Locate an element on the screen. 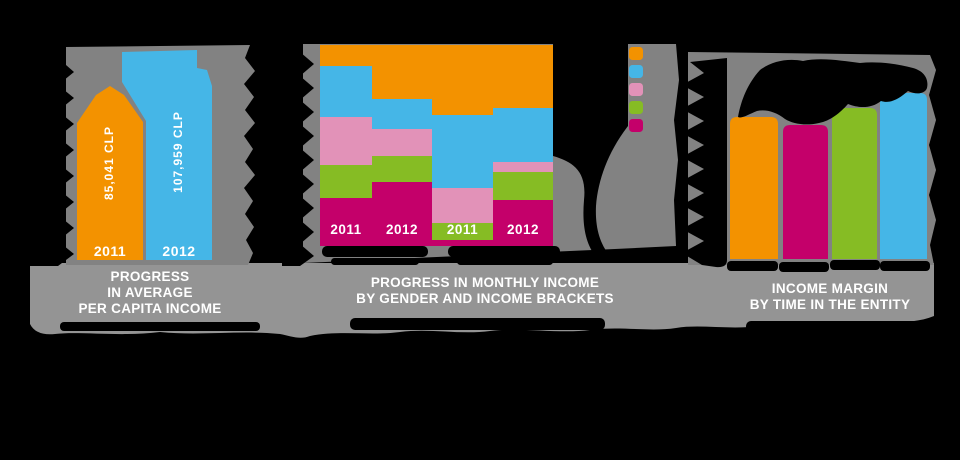  bar-value-label-2011: 85,041 CLP is located at coordinates (109, 163).